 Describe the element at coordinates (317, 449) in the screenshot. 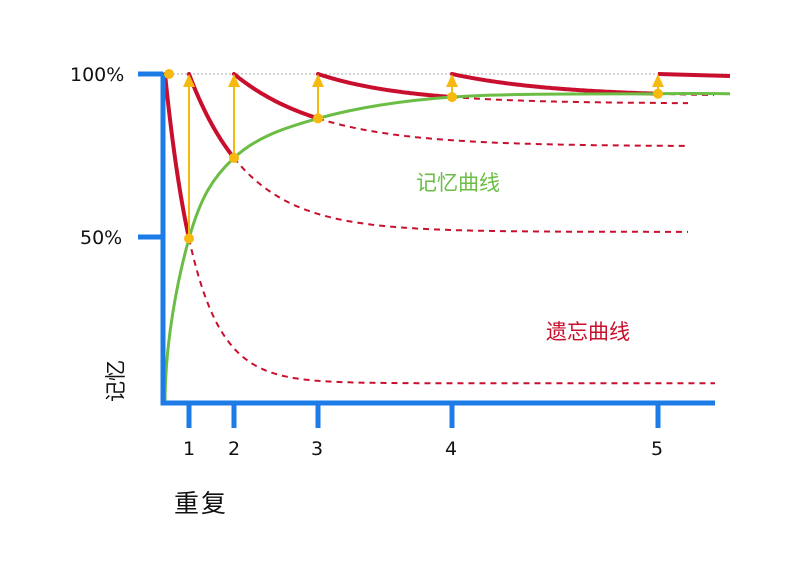

I see `x-tick-3: 3` at that location.